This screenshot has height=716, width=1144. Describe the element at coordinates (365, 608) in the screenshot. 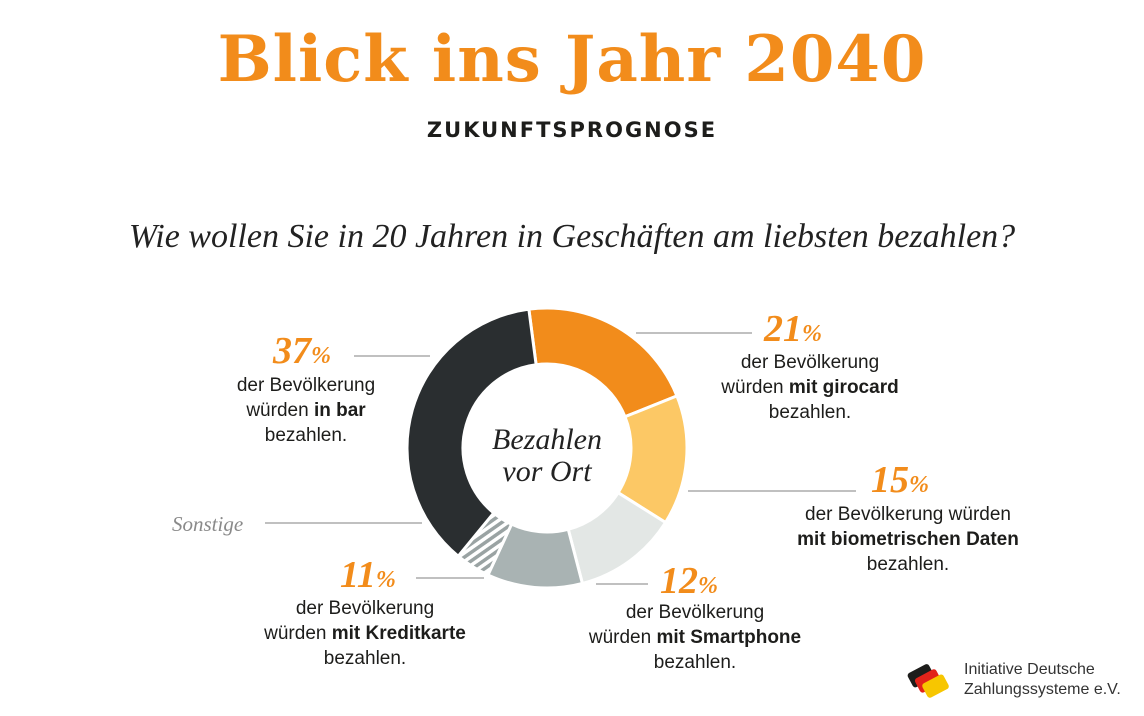

I see `desc-kreditkarte-line1: der Bevölkerung` at that location.